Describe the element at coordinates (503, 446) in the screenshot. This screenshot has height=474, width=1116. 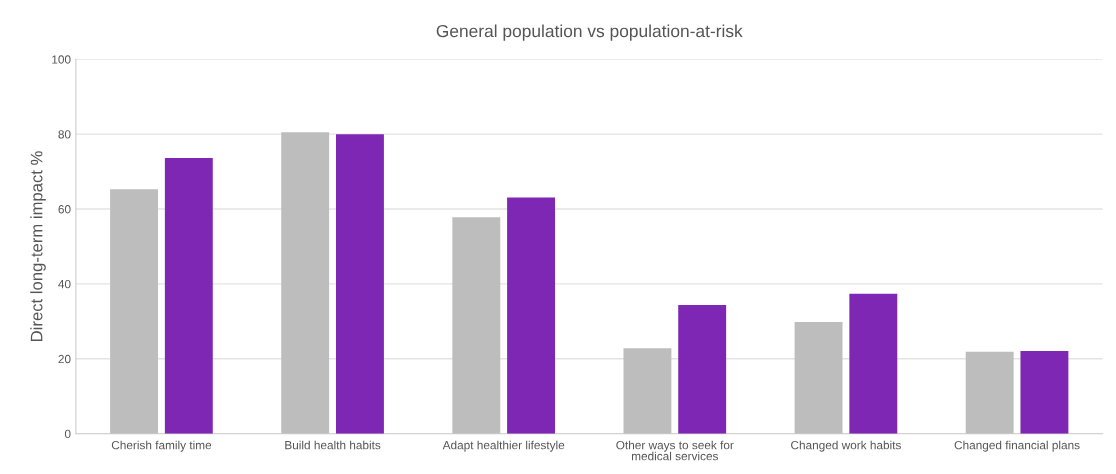
I see `x-tick-label: Adapt healthier lifestyle` at that location.